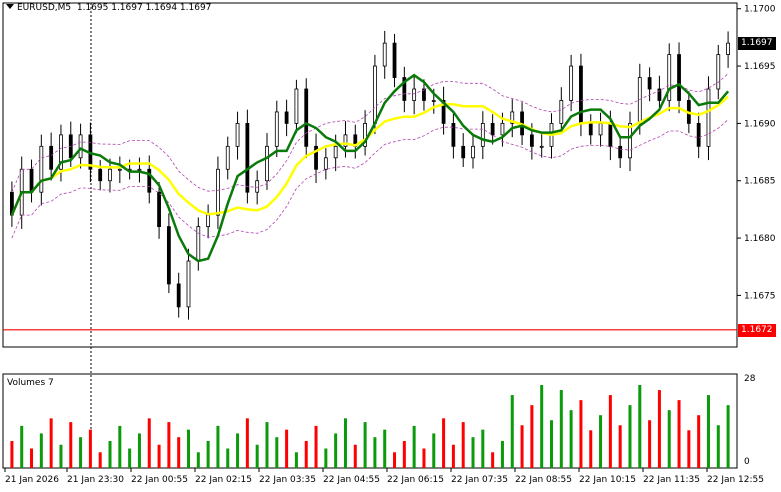 This screenshot has height=492, width=781. I want to click on ohlc-values: 1.1695 1.1697 1.1694 1.1697, so click(144, 8).